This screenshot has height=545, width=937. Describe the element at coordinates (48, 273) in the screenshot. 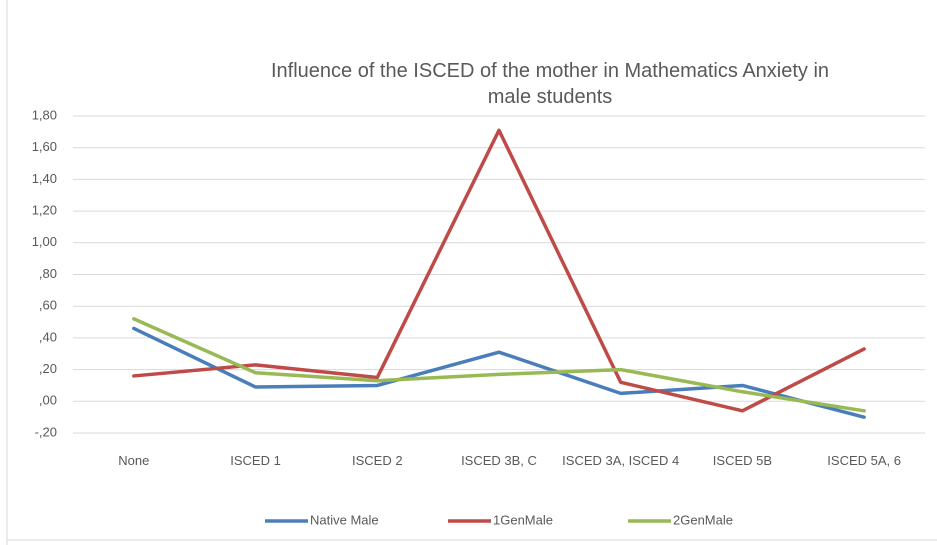

I see `y-tick-label: ,80` at that location.